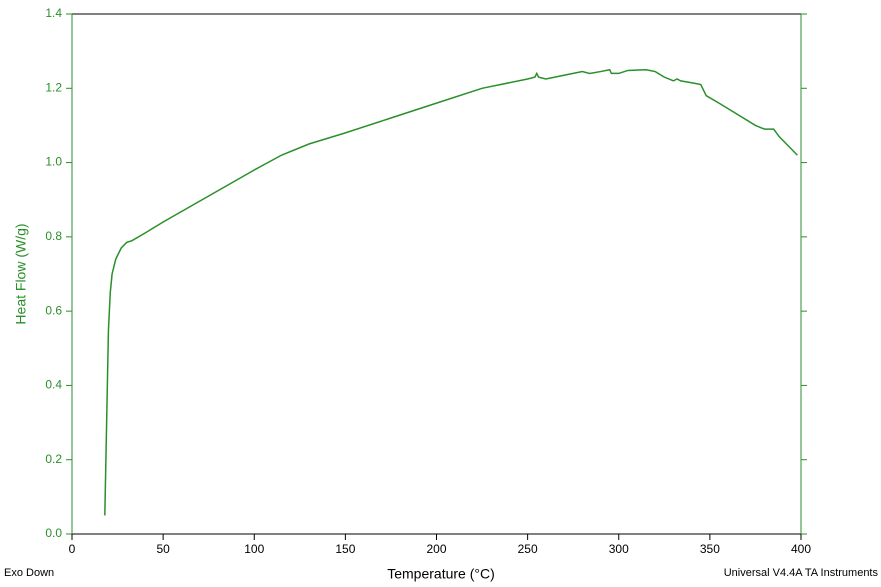 The width and height of the screenshot is (881, 587). What do you see at coordinates (53, 310) in the screenshot?
I see `y-tick-label: 0.6` at bounding box center [53, 310].